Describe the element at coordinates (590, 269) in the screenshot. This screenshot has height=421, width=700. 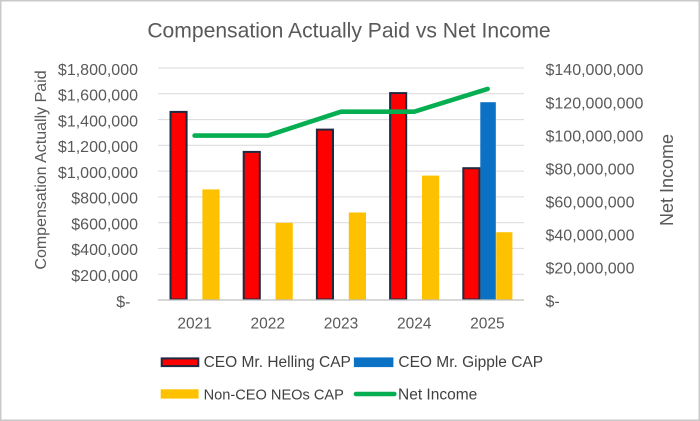
I see `svg-text: $20,000,000` at that location.